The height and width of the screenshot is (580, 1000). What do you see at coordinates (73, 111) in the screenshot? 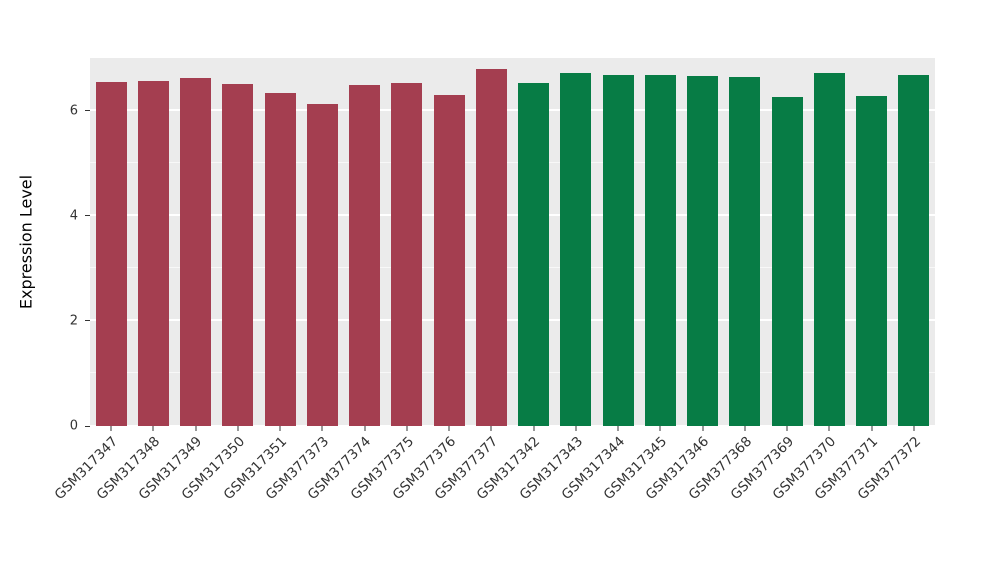
I see `y-tick-label: 6` at bounding box center [73, 111].